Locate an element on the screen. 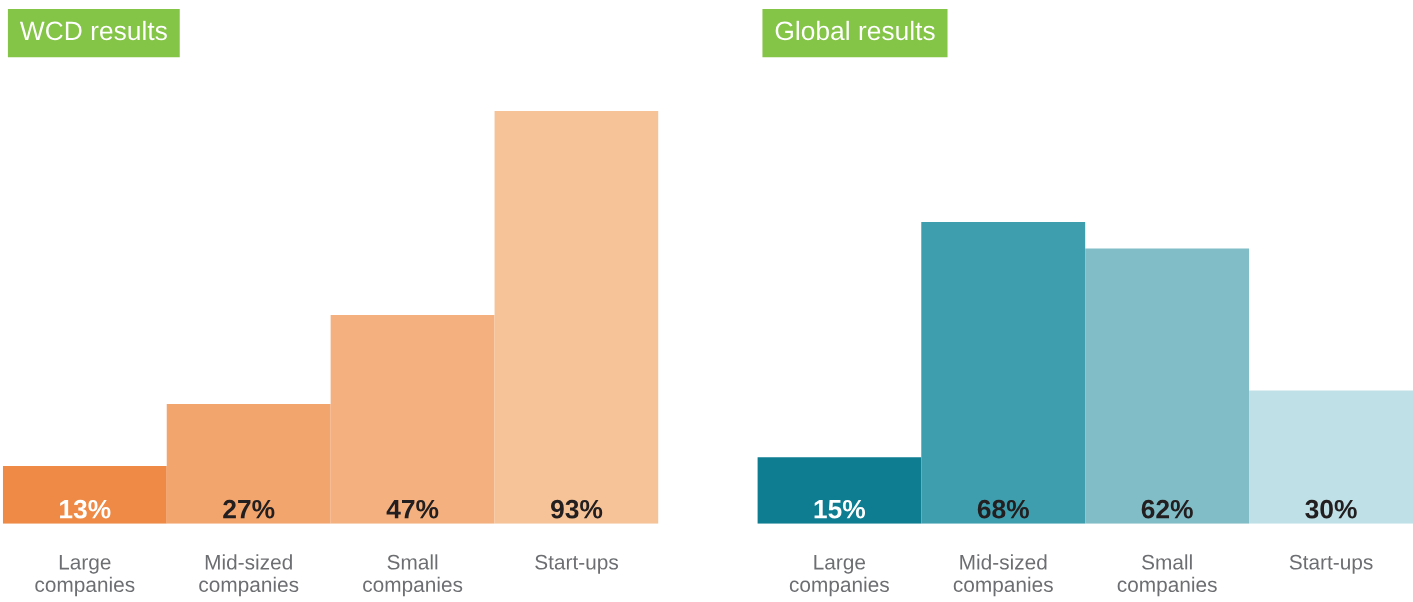 Image resolution: width=1413 pixels, height=602 pixels. data-label: 15% is located at coordinates (840, 509).